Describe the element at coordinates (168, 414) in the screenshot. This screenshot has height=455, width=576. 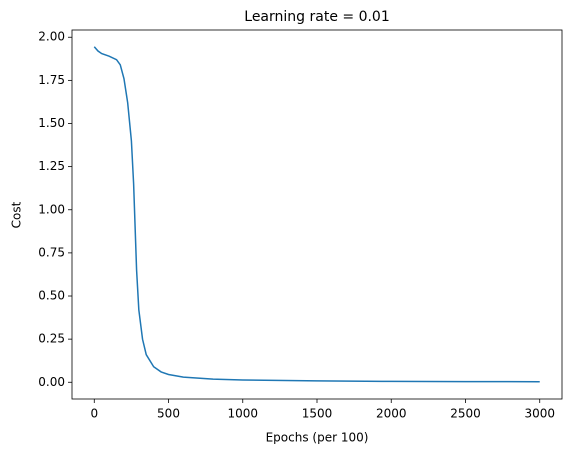
I see `x-tick-label: 500` at that location.